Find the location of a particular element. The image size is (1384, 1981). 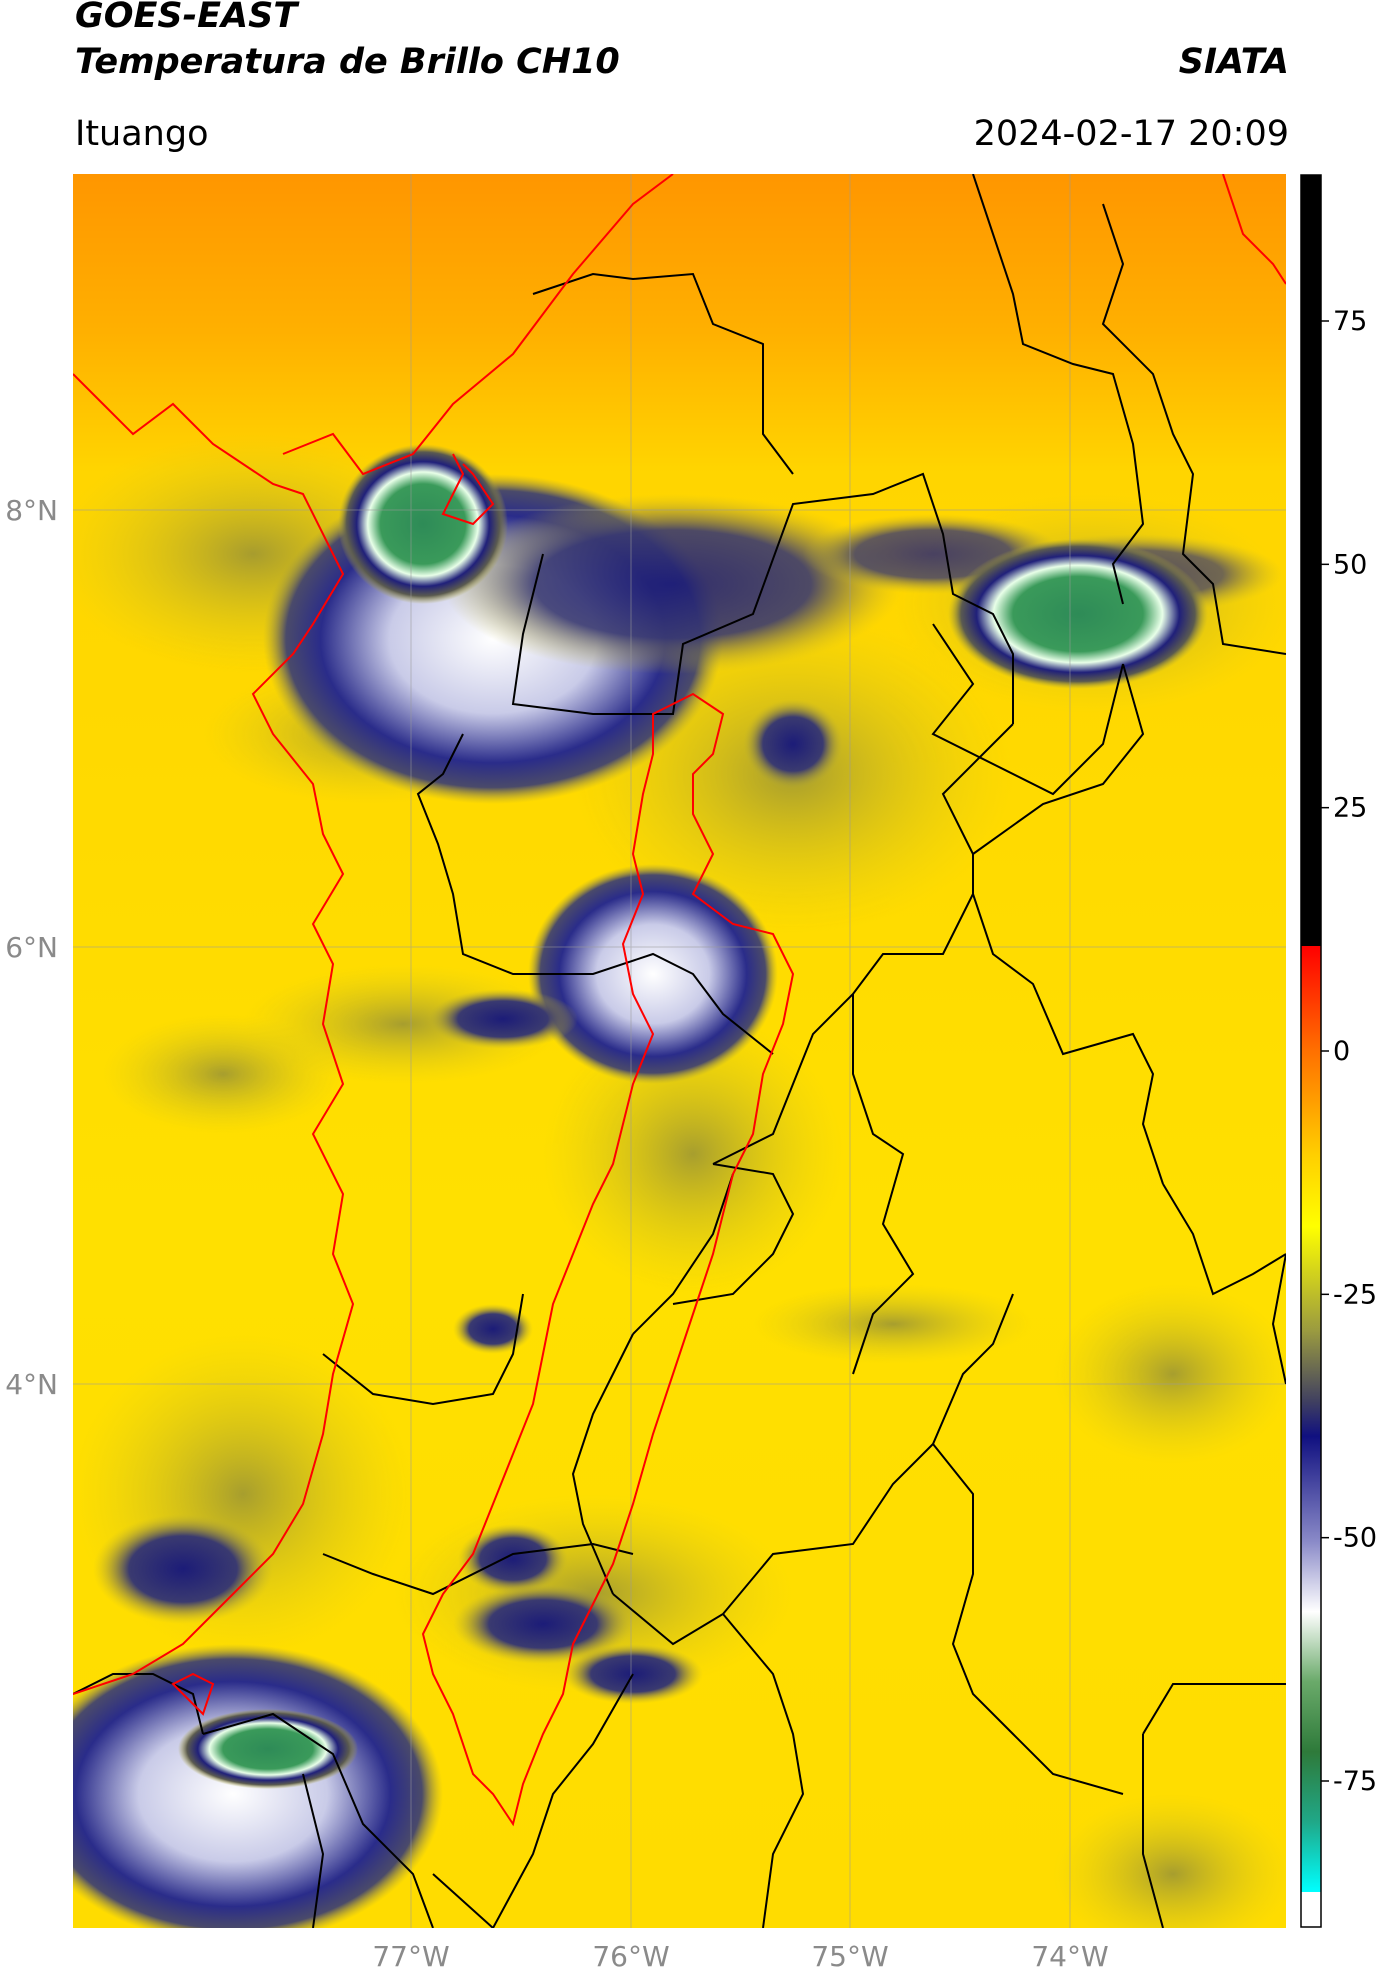

organization-label: SIATA is located at coordinates (1233, 62).